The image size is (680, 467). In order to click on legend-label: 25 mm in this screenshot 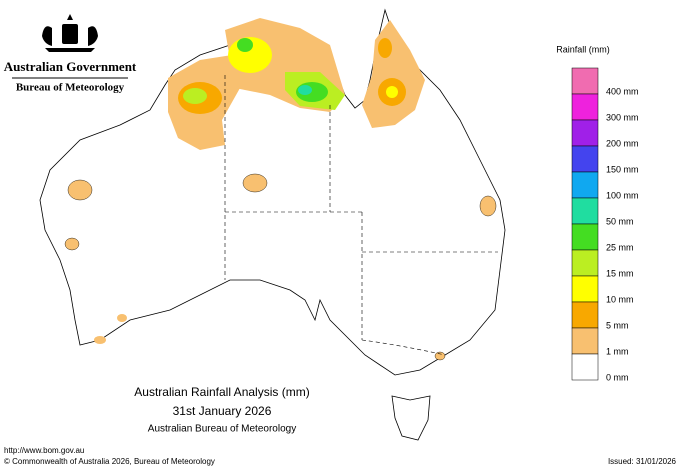, I will do `click(620, 247)`.